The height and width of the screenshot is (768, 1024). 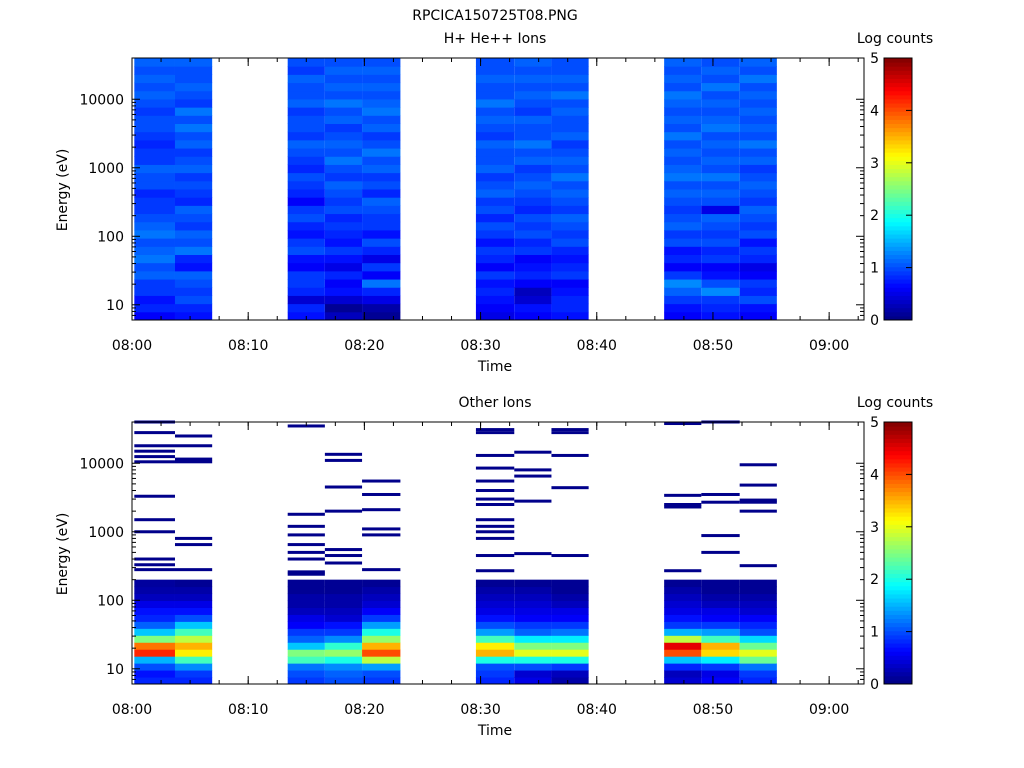 What do you see at coordinates (115, 670) in the screenshot?
I see `y-tick-label: 10` at bounding box center [115, 670].